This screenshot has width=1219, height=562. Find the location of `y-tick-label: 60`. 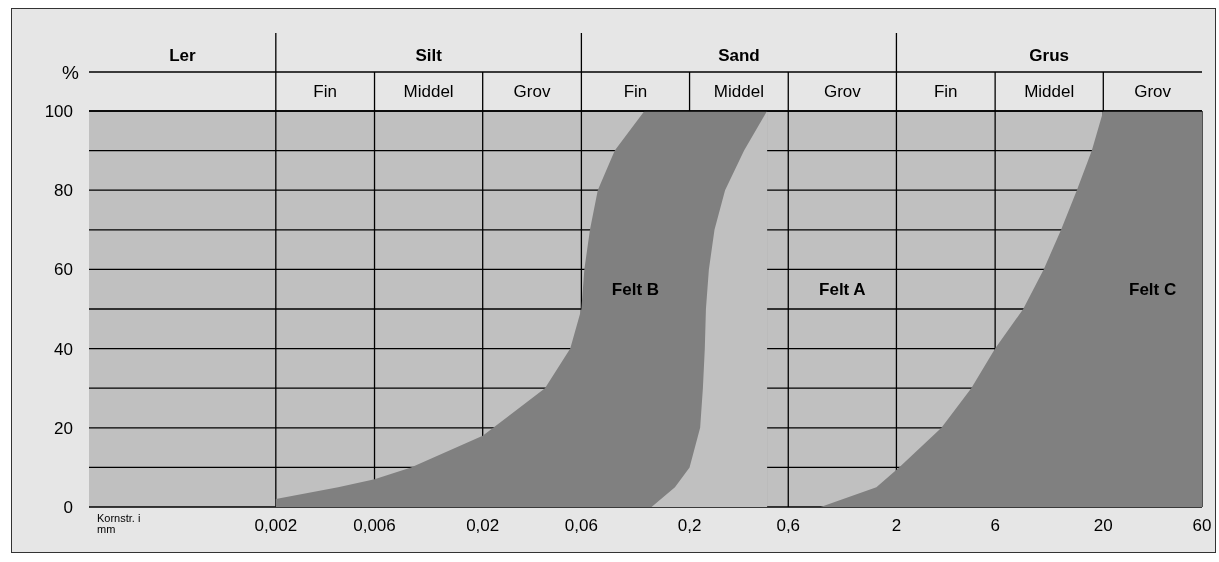

y-tick-label: 60 is located at coordinates (63, 270).